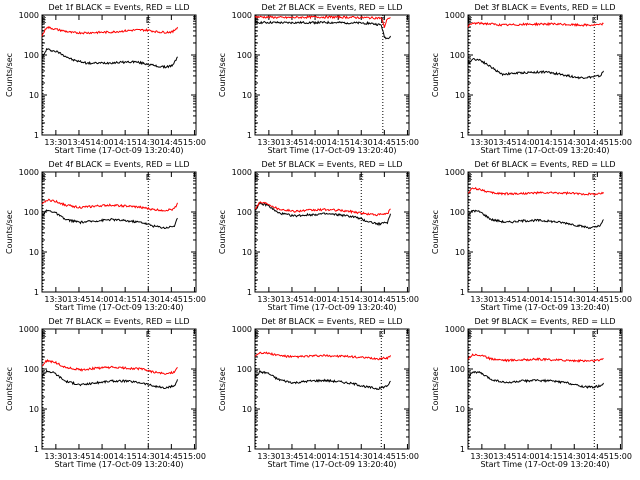  I want to click on chart-title: Det 1f BLACK = Events, RED = LLD, so click(118, 7).